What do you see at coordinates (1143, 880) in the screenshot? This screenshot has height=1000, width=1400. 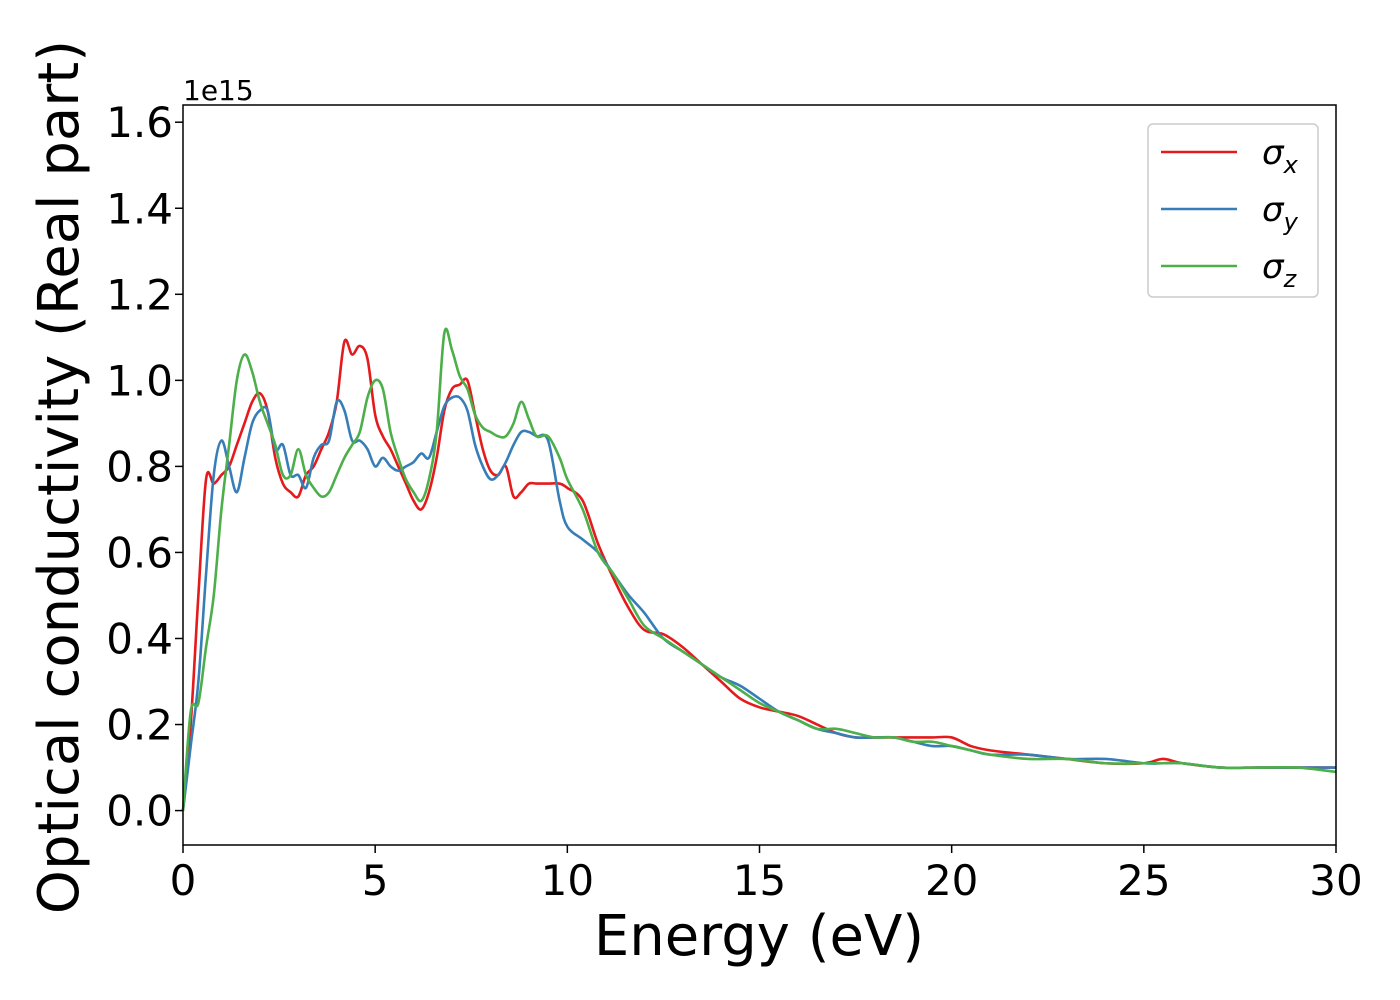 I see `x-tick-label: 25` at bounding box center [1143, 880].